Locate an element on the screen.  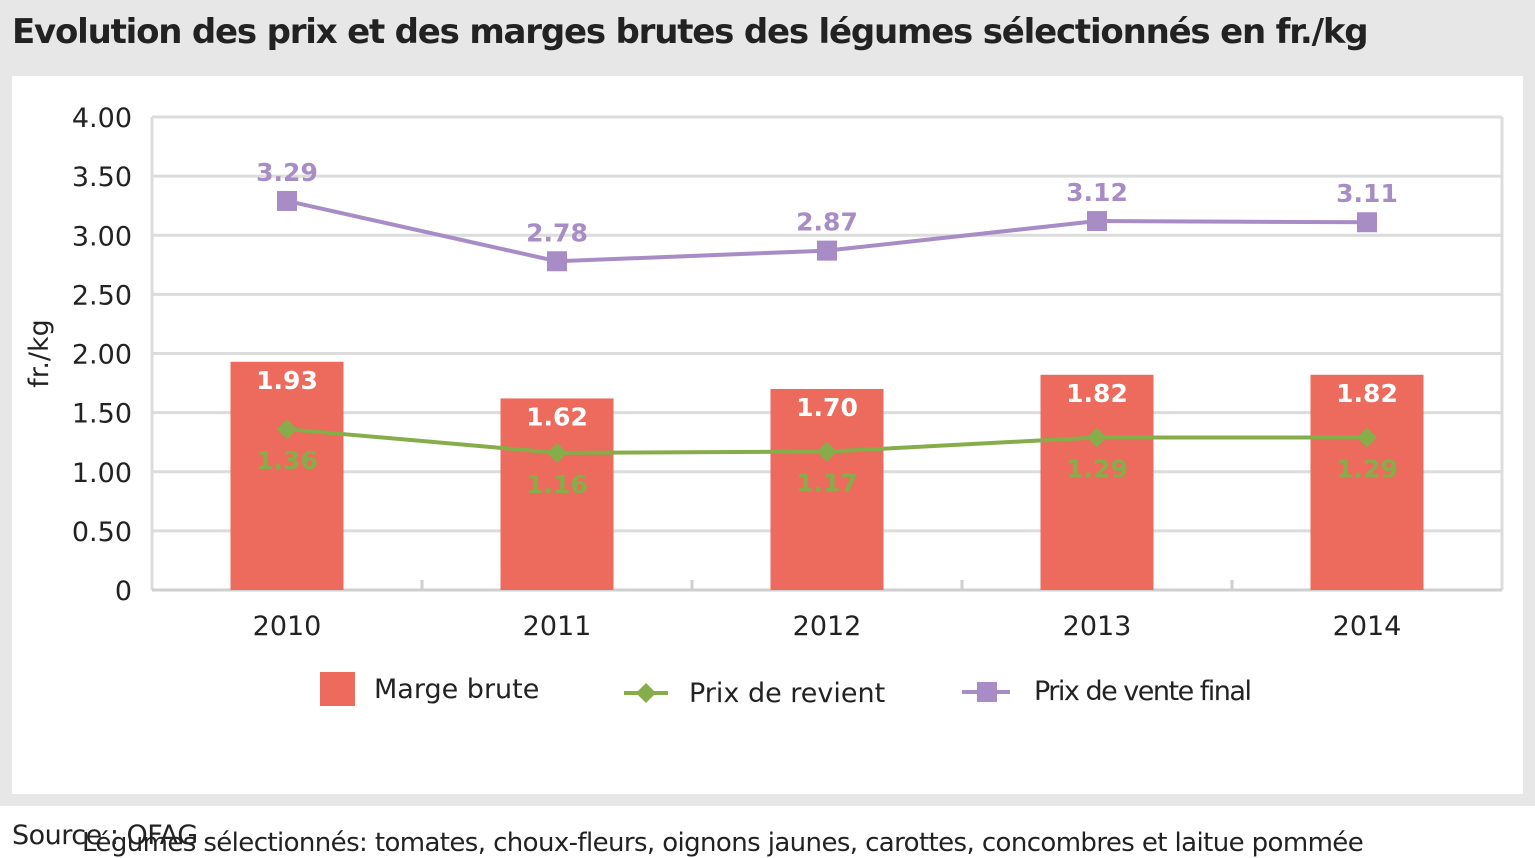
legend-label-prix-de-revient: Prix de revient is located at coordinates (787, 693).